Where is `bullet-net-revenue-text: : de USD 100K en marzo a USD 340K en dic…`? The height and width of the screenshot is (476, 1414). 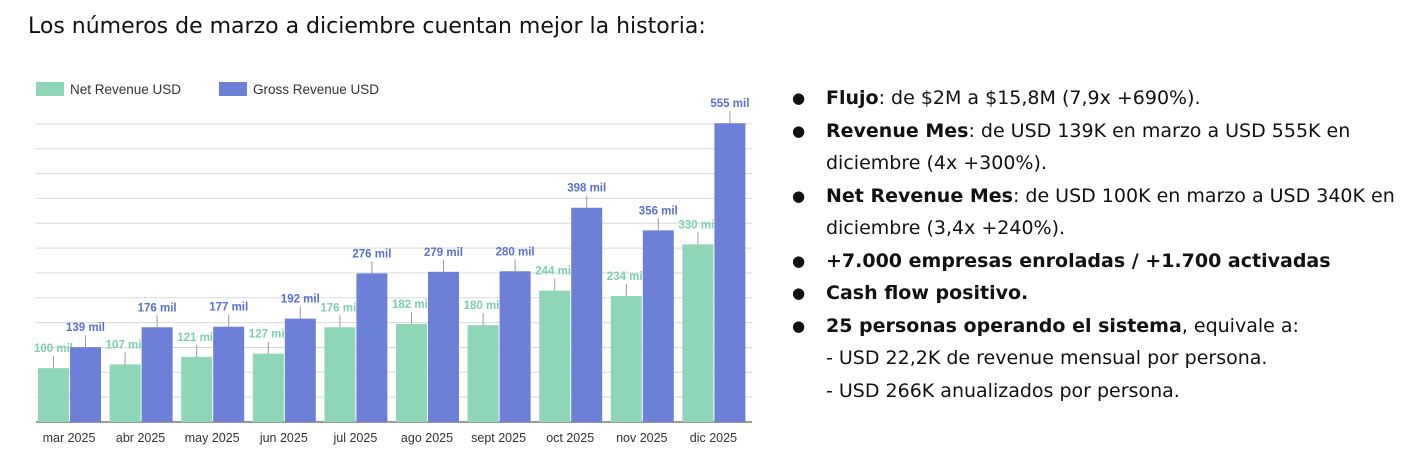
bullet-net-revenue-text: : de USD 100K en marzo a USD 340K en dic… is located at coordinates (1110, 212).